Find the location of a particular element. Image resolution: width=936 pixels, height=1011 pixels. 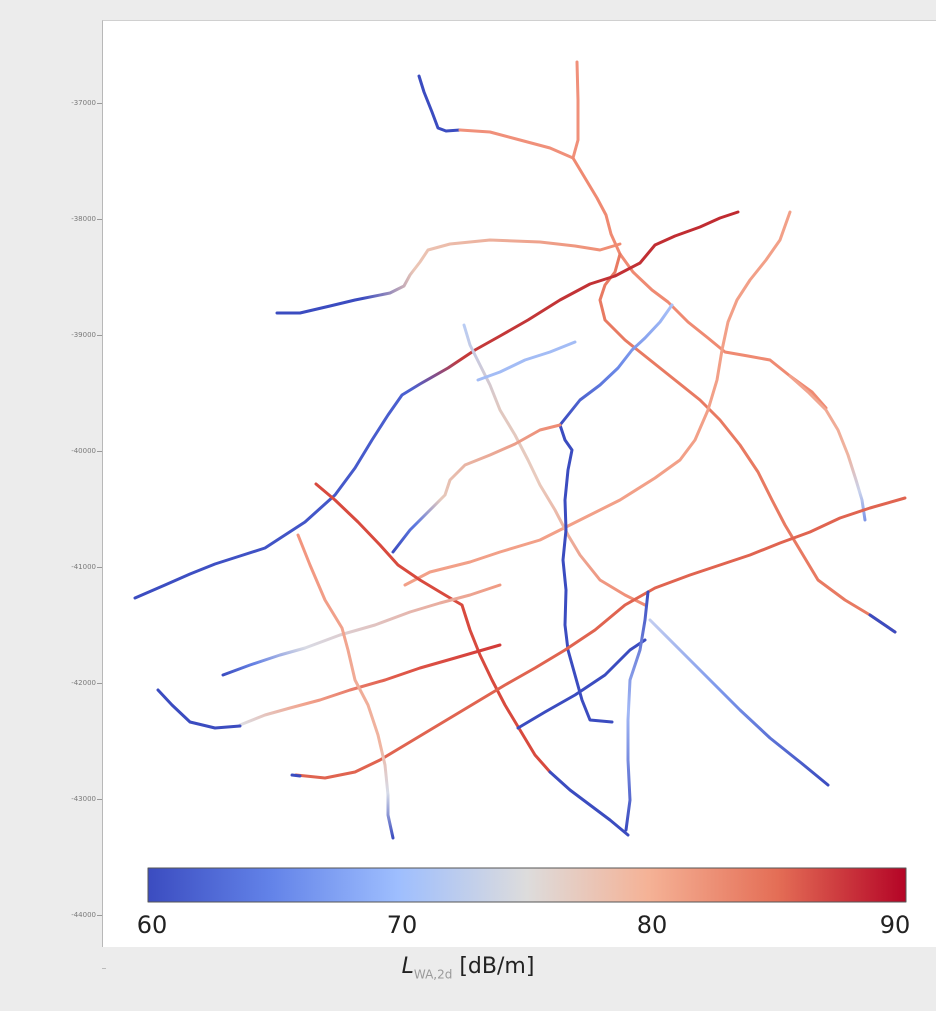

colorbar-tick: 70 is located at coordinates (402, 925).